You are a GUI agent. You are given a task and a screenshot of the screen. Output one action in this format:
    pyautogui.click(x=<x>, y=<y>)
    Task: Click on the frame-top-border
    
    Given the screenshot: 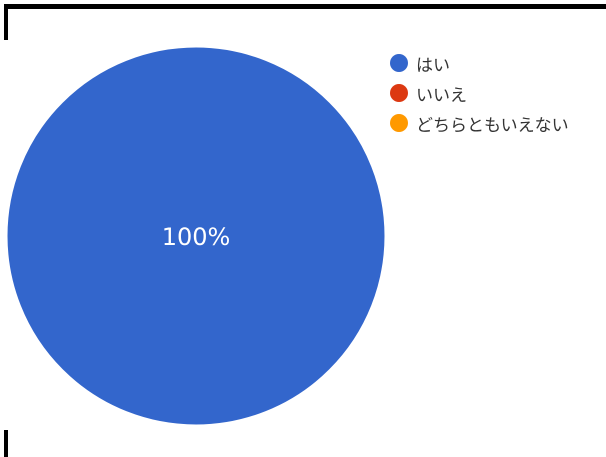 What is the action you would take?
    pyautogui.click(x=305, y=6)
    